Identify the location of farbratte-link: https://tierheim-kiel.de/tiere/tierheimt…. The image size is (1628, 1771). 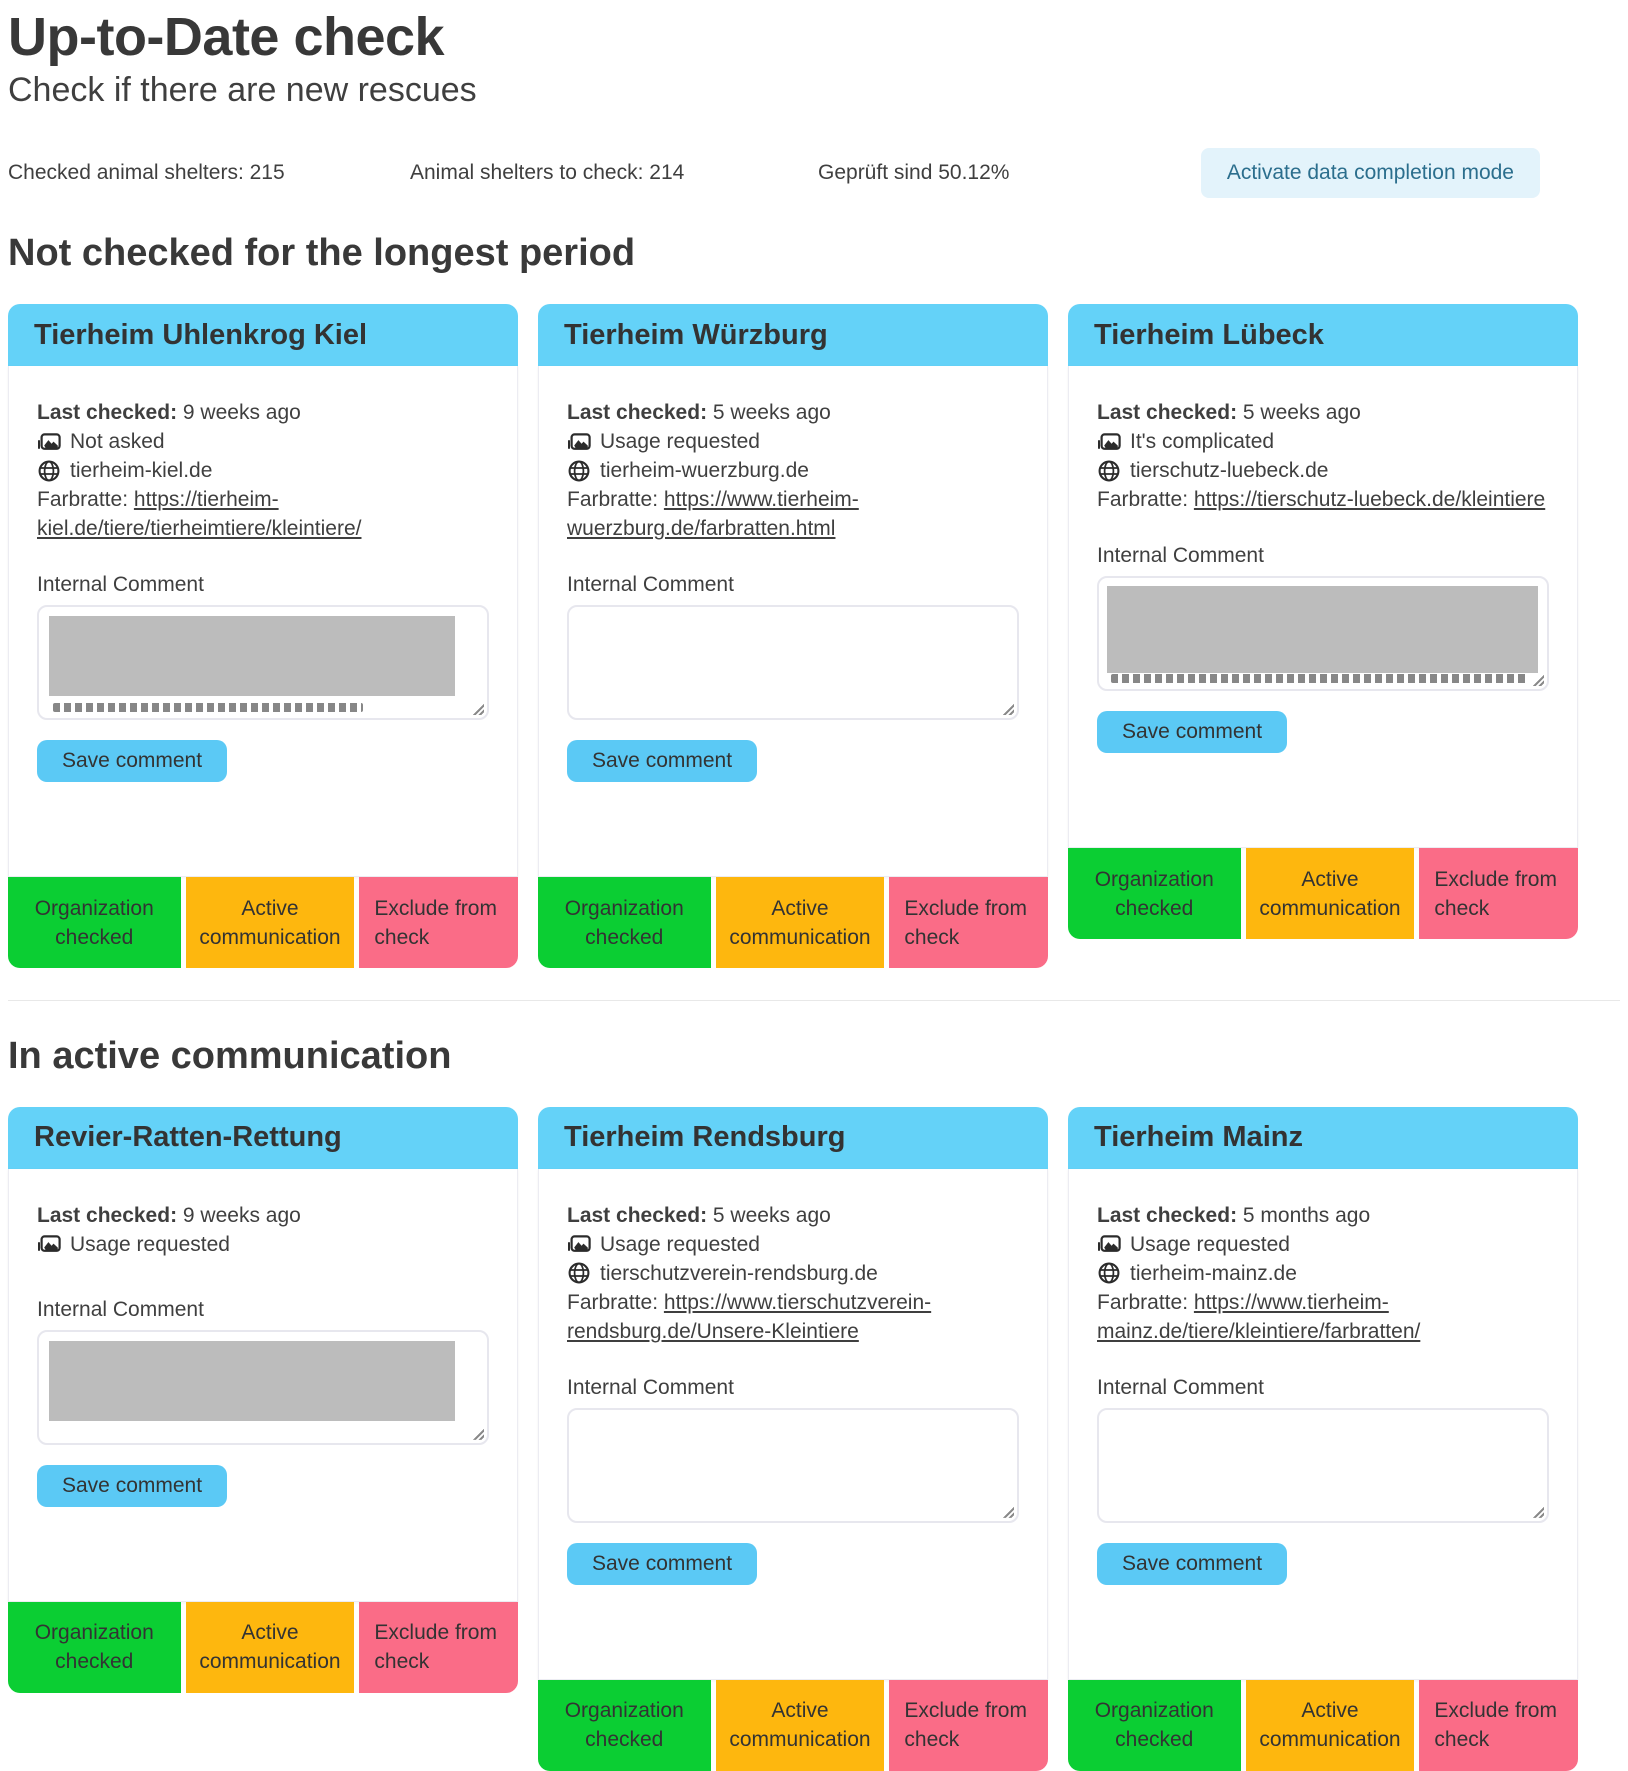
(199, 514).